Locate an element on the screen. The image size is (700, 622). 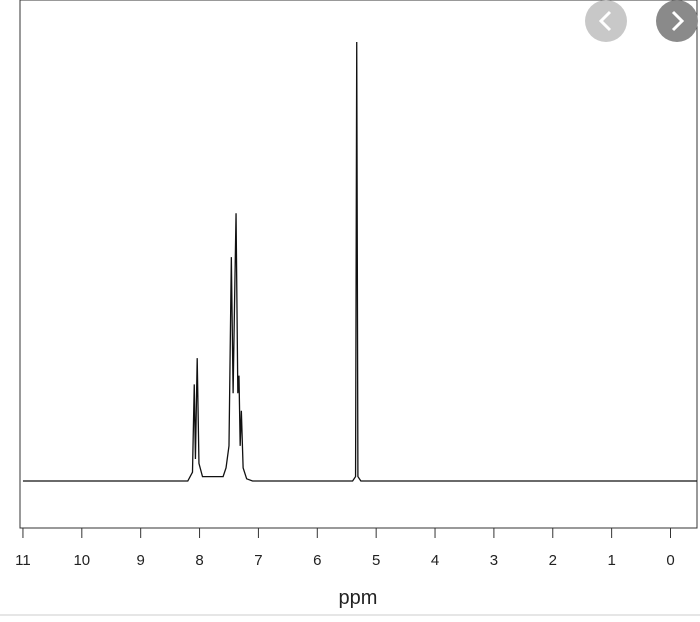
prev-icon is located at coordinates (605, 21).